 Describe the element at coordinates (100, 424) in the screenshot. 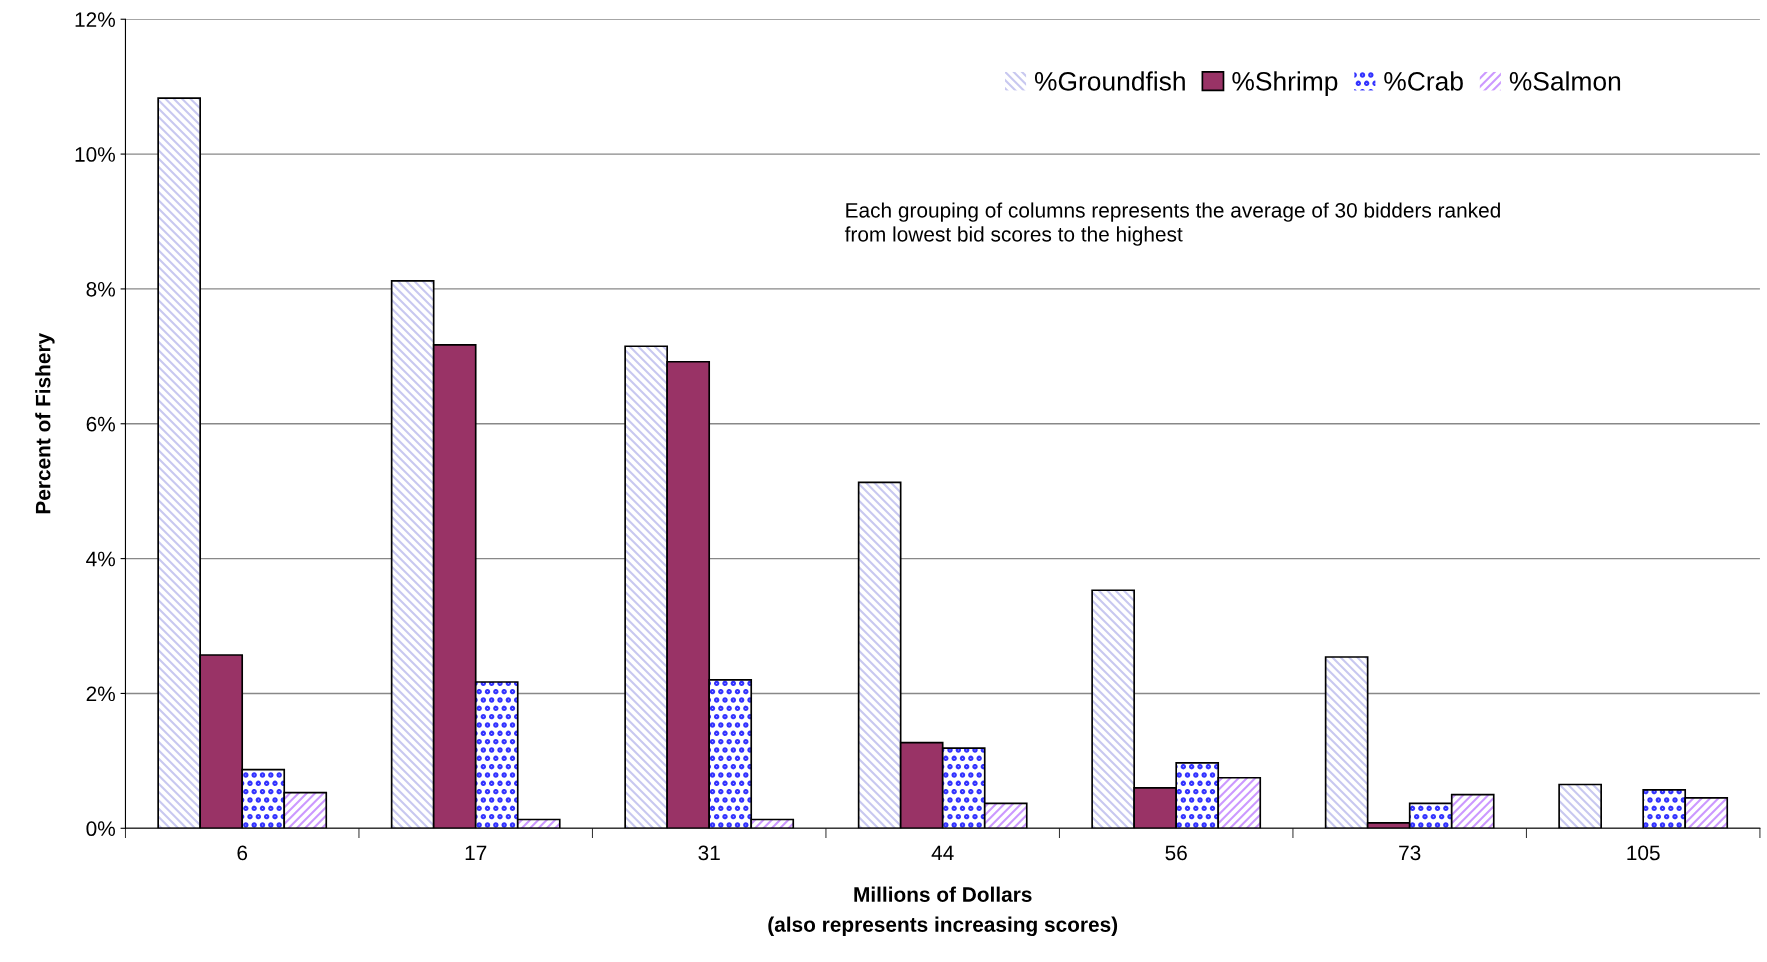

I see `y-tick-label: 6%` at that location.